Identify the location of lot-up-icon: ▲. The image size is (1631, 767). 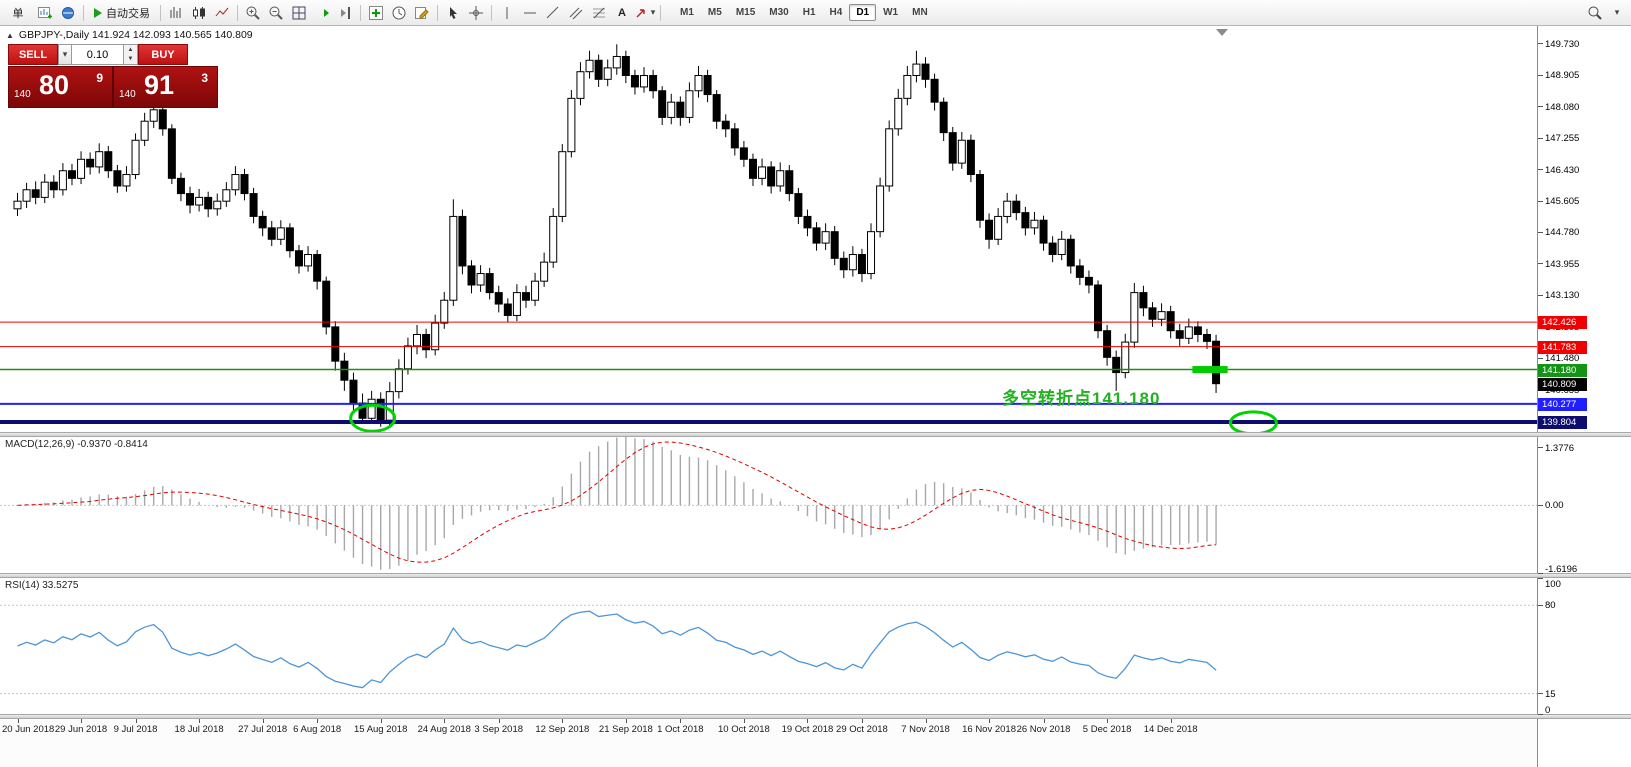
(130, 49).